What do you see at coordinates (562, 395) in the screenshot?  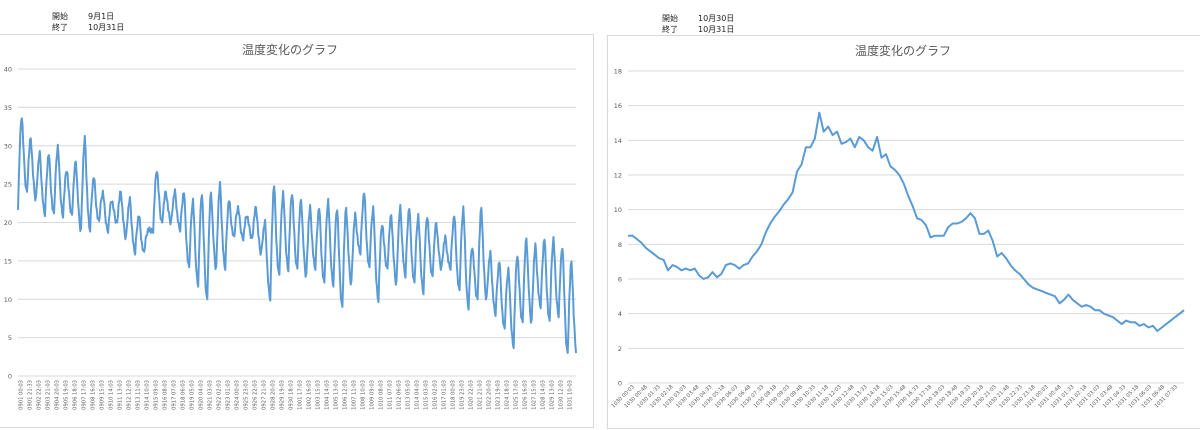 I see `x-tick-label: 1030 12:03` at bounding box center [562, 395].